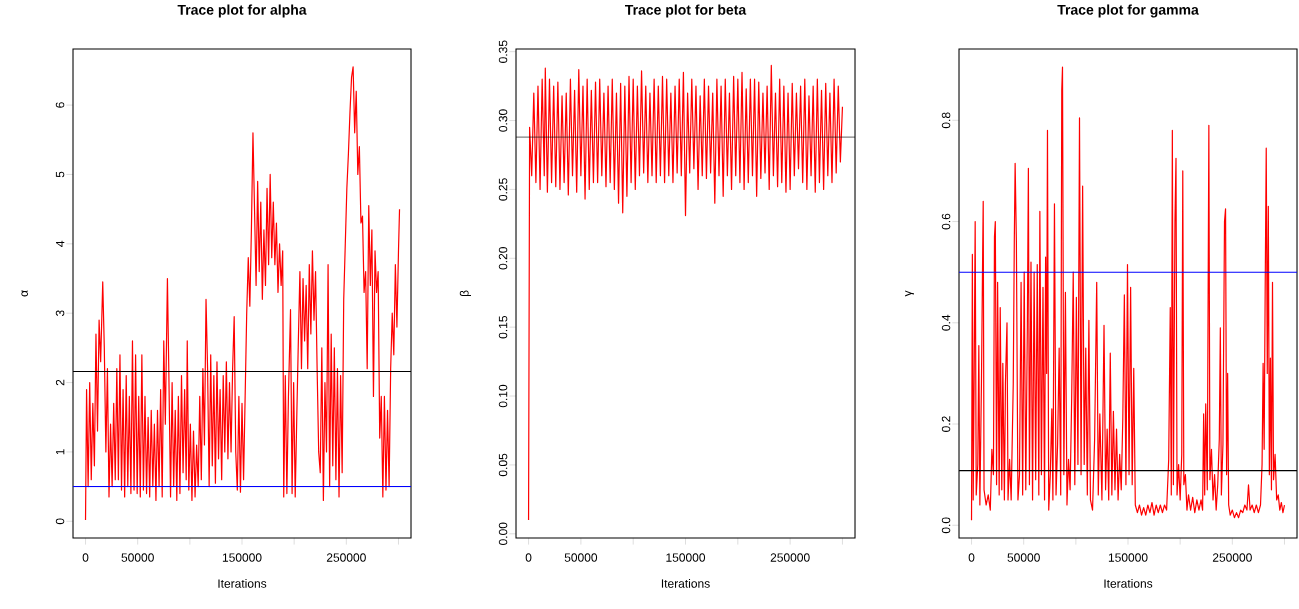  What do you see at coordinates (60, 521) in the screenshot?
I see `y-tick-label: 0` at bounding box center [60, 521].